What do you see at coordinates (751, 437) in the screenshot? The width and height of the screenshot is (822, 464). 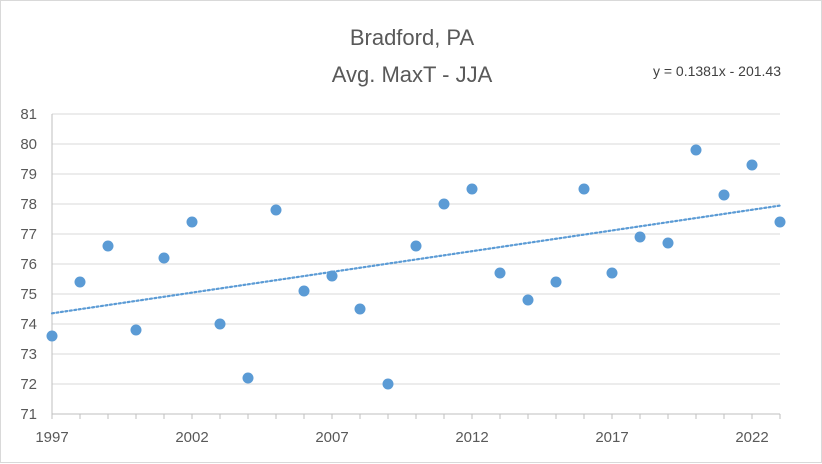 I see `x-tick-label: 2022` at bounding box center [751, 437].